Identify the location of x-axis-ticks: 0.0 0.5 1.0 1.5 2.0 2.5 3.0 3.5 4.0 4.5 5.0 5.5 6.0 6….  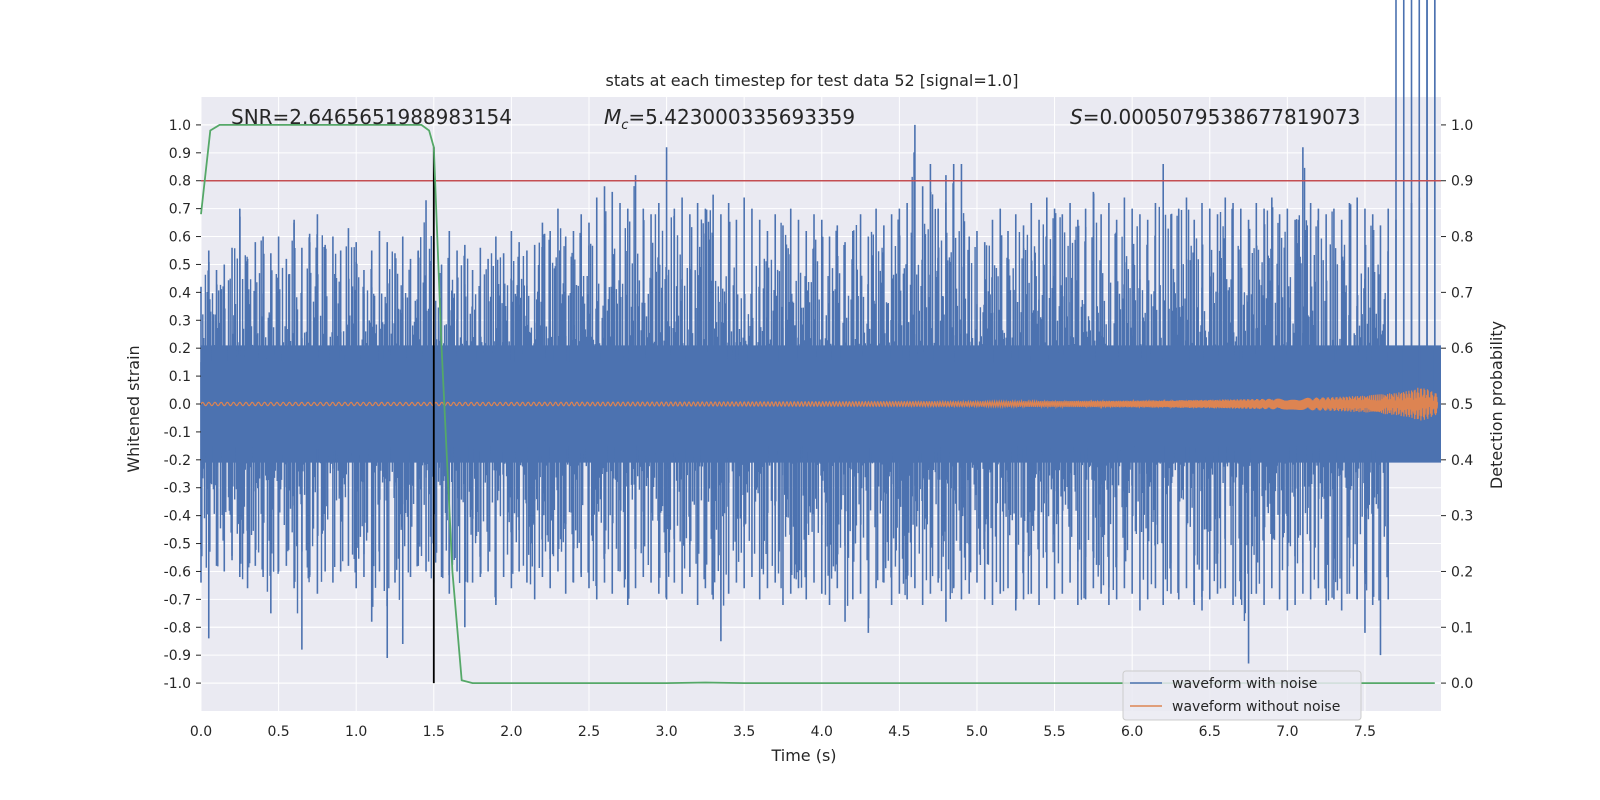
(783, 732).